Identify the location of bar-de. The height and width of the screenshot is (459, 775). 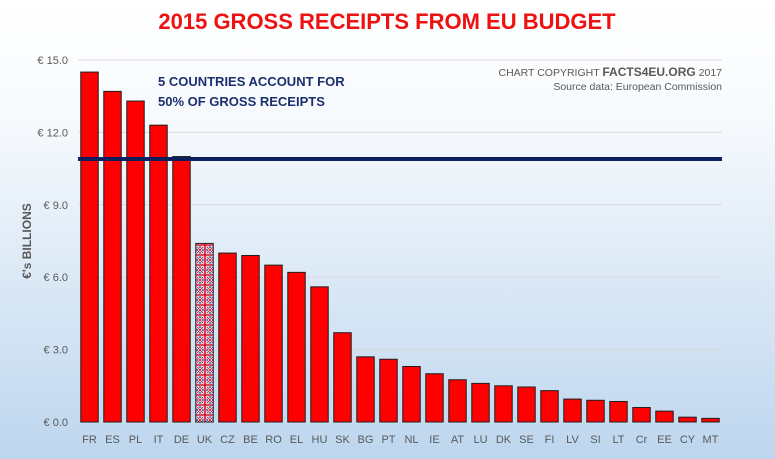
(181, 289).